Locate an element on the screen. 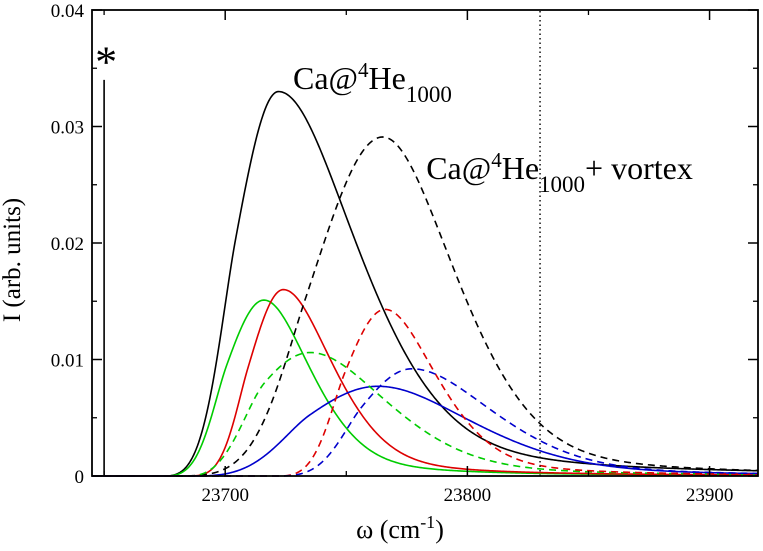 This screenshot has width=763, height=551. y-axis-label: I (arb. units) is located at coordinates (13, 260).